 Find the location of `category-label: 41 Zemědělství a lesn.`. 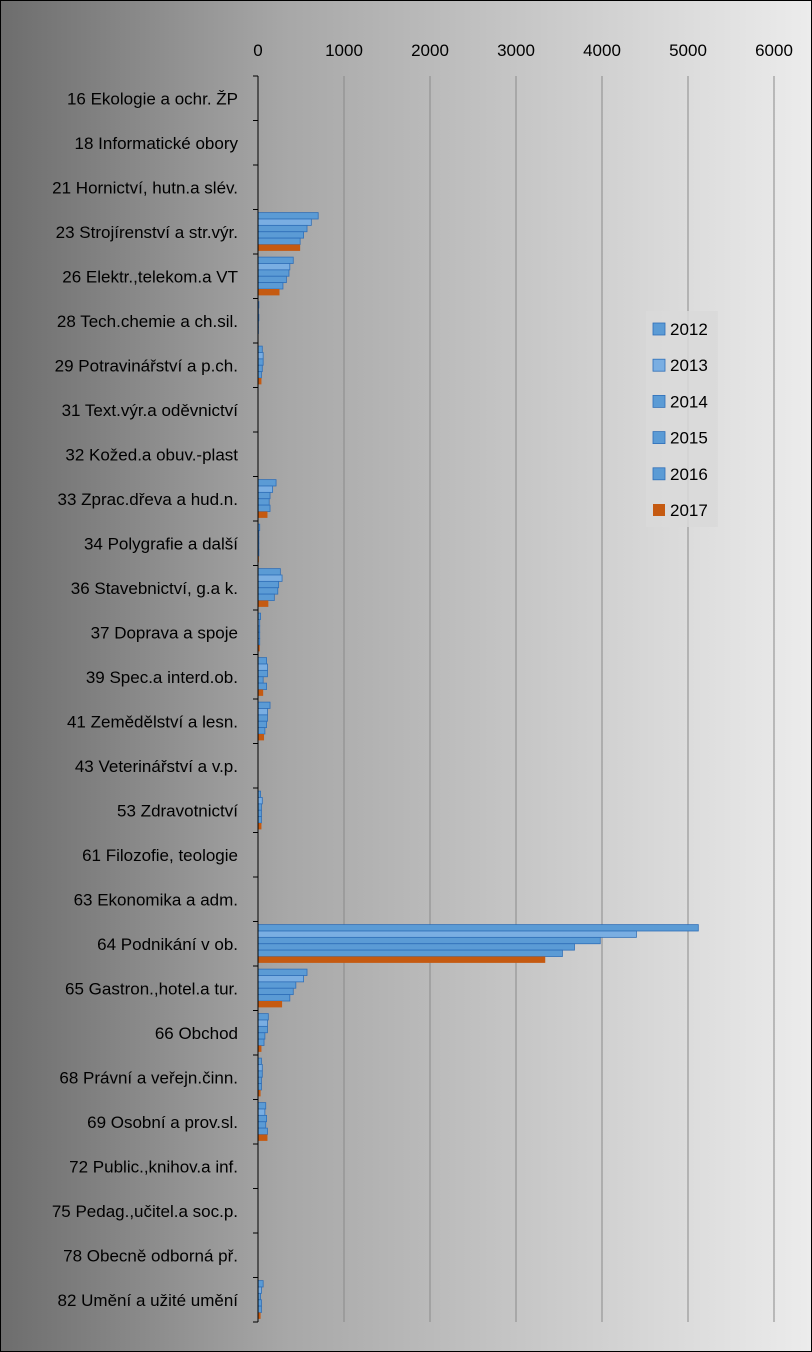

category-label: 41 Zemědělství a lesn. is located at coordinates (152, 721).